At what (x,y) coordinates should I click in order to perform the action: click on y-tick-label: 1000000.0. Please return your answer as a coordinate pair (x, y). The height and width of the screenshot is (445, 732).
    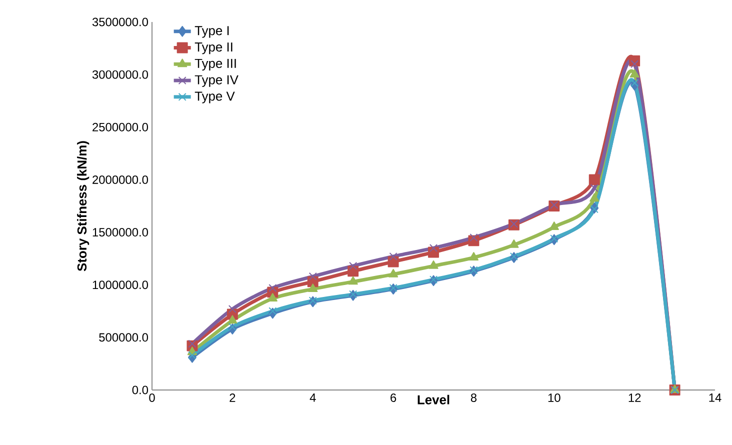
    Looking at the image, I should click on (120, 285).